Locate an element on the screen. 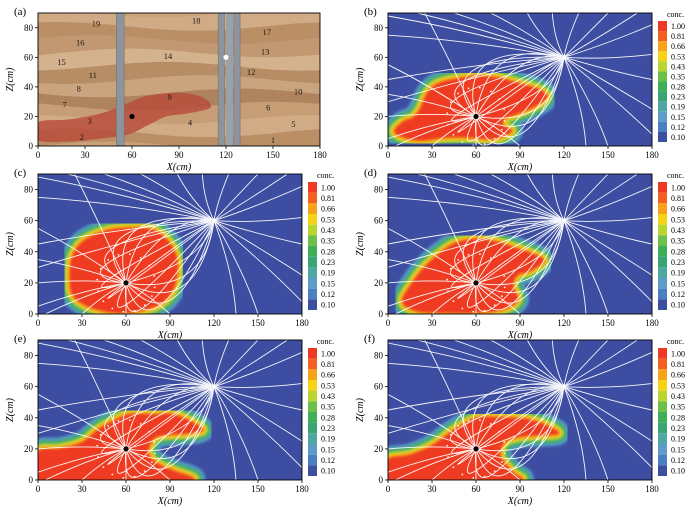 The width and height of the screenshot is (700, 513). x-tick-label: 60 is located at coordinates (477, 155).